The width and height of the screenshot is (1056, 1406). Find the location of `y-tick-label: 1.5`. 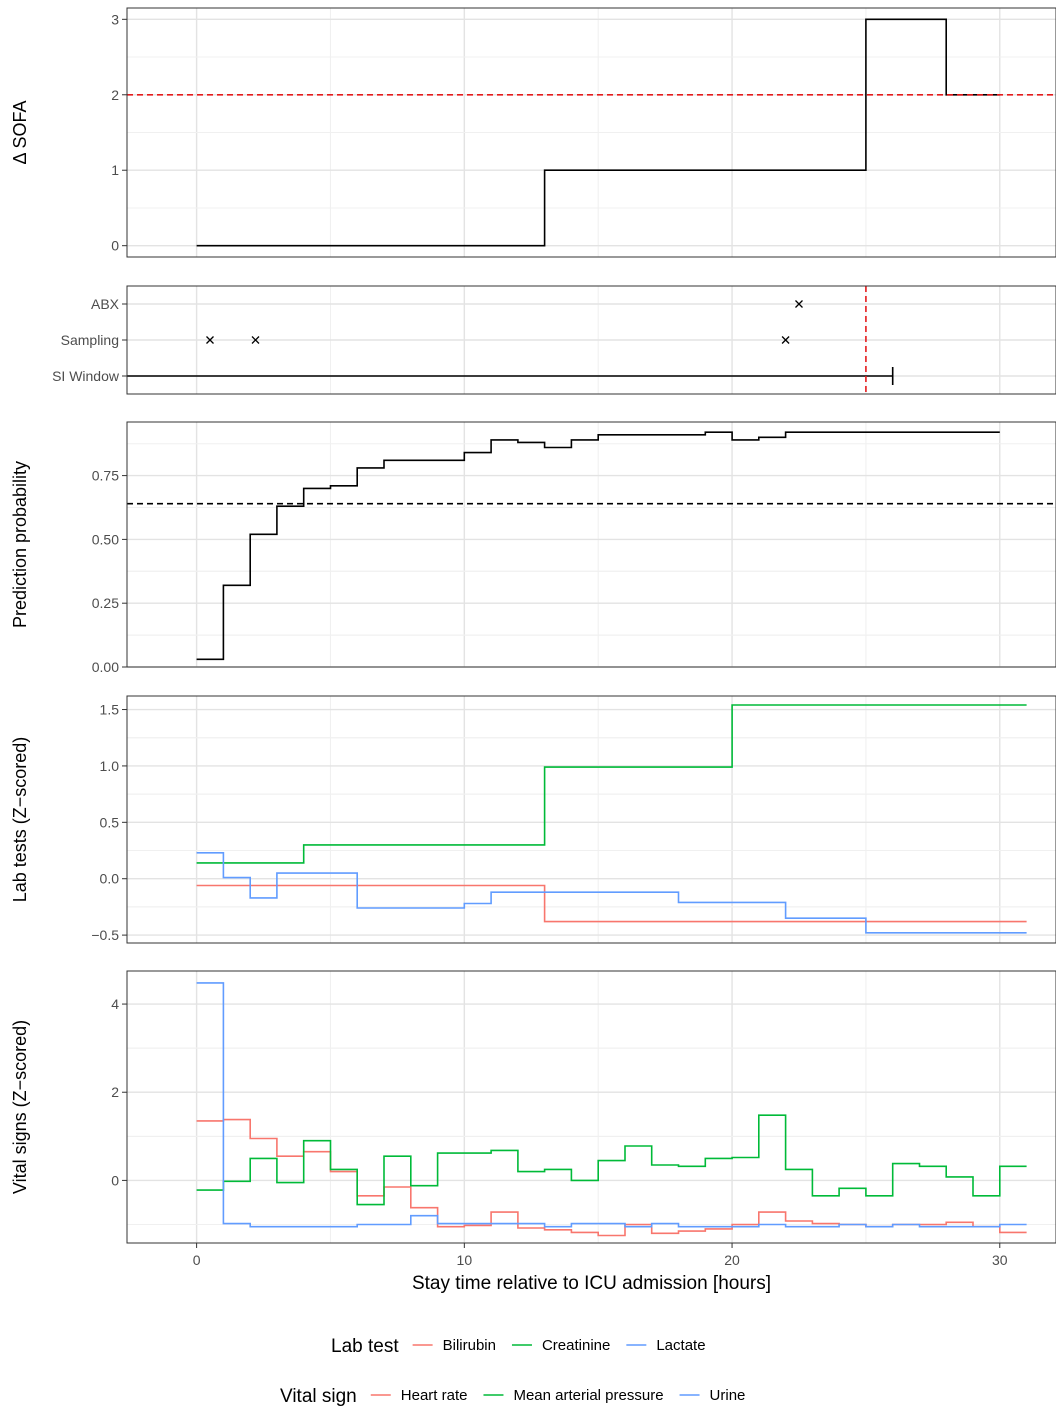

y-tick-label: 1.5 is located at coordinates (110, 710).